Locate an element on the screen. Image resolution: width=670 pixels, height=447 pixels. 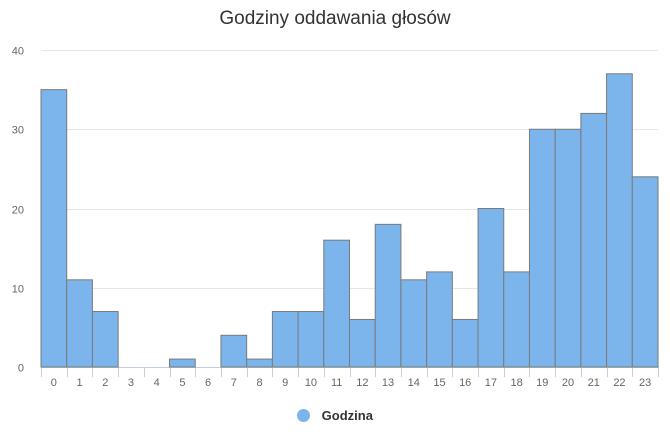
x-tick-label: 14 is located at coordinates (414, 383).